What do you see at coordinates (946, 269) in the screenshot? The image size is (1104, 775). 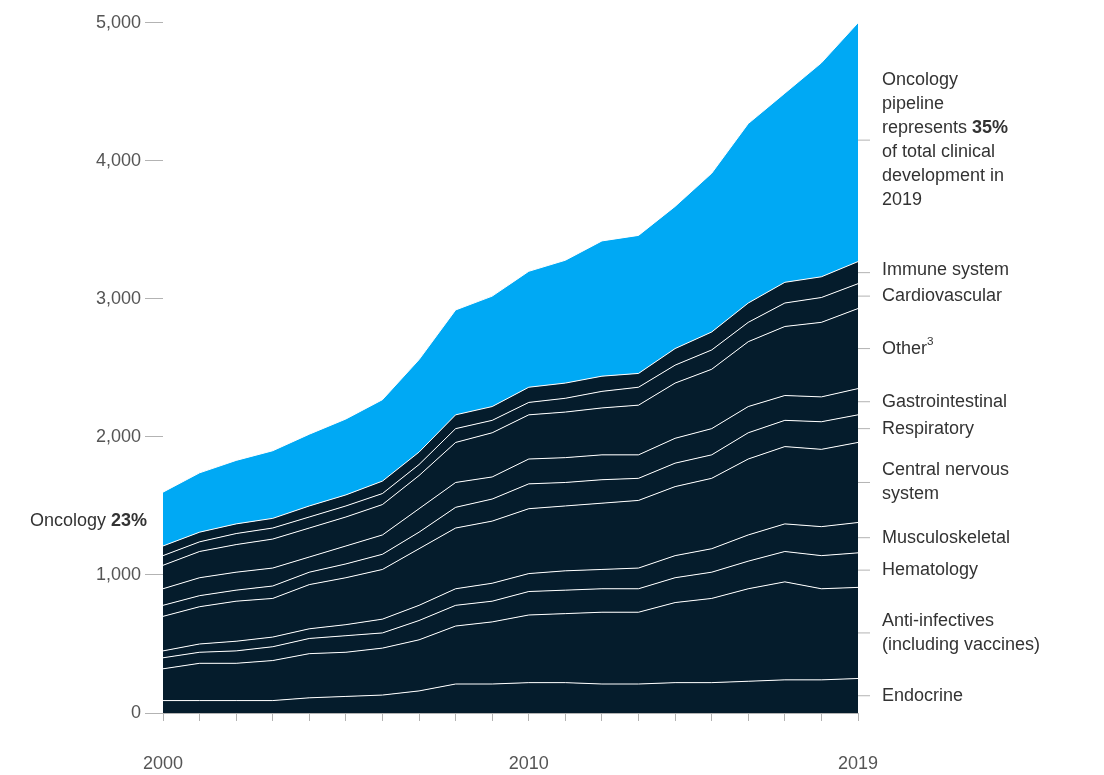 I see `series-label: Immune system` at bounding box center [946, 269].